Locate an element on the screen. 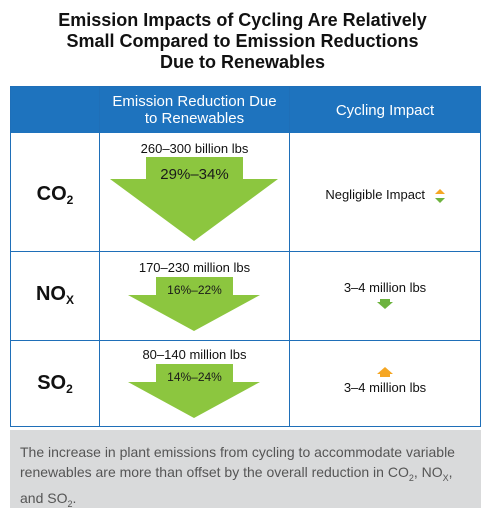 The height and width of the screenshot is (514, 485). header-reduction-line-2: to Renewables is located at coordinates (194, 118).